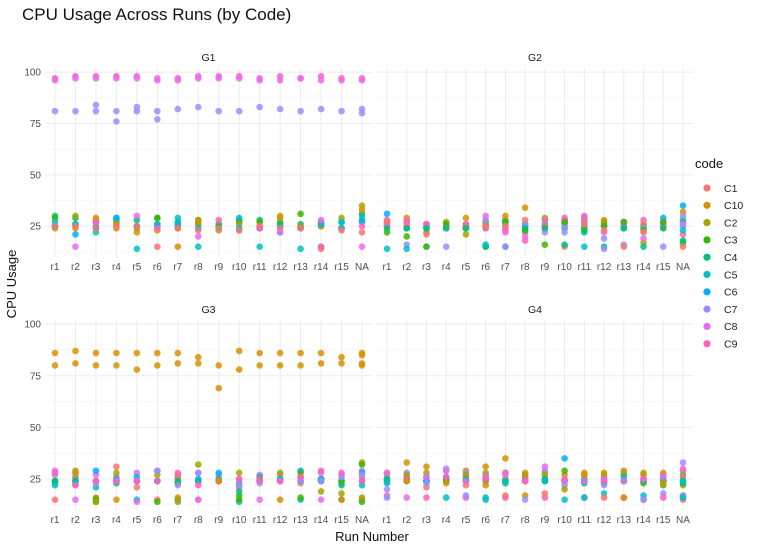  Describe the element at coordinates (707, 292) in the screenshot. I see `legend-key-c6` at that location.